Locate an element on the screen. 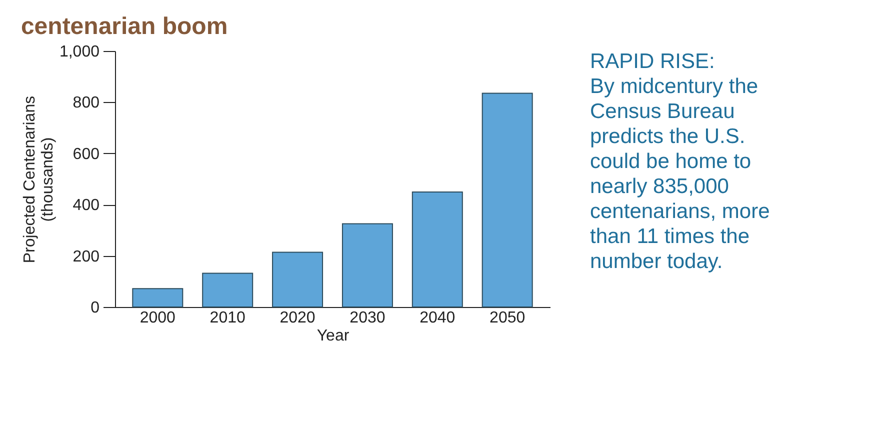  y-tick-label: 400 is located at coordinates (86, 205).